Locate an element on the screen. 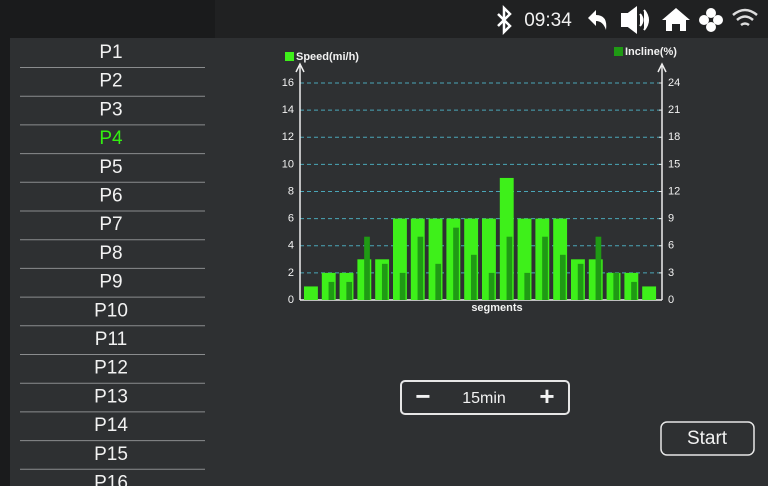 This screenshot has height=486, width=768. program-item: P16 is located at coordinates (111, 479).